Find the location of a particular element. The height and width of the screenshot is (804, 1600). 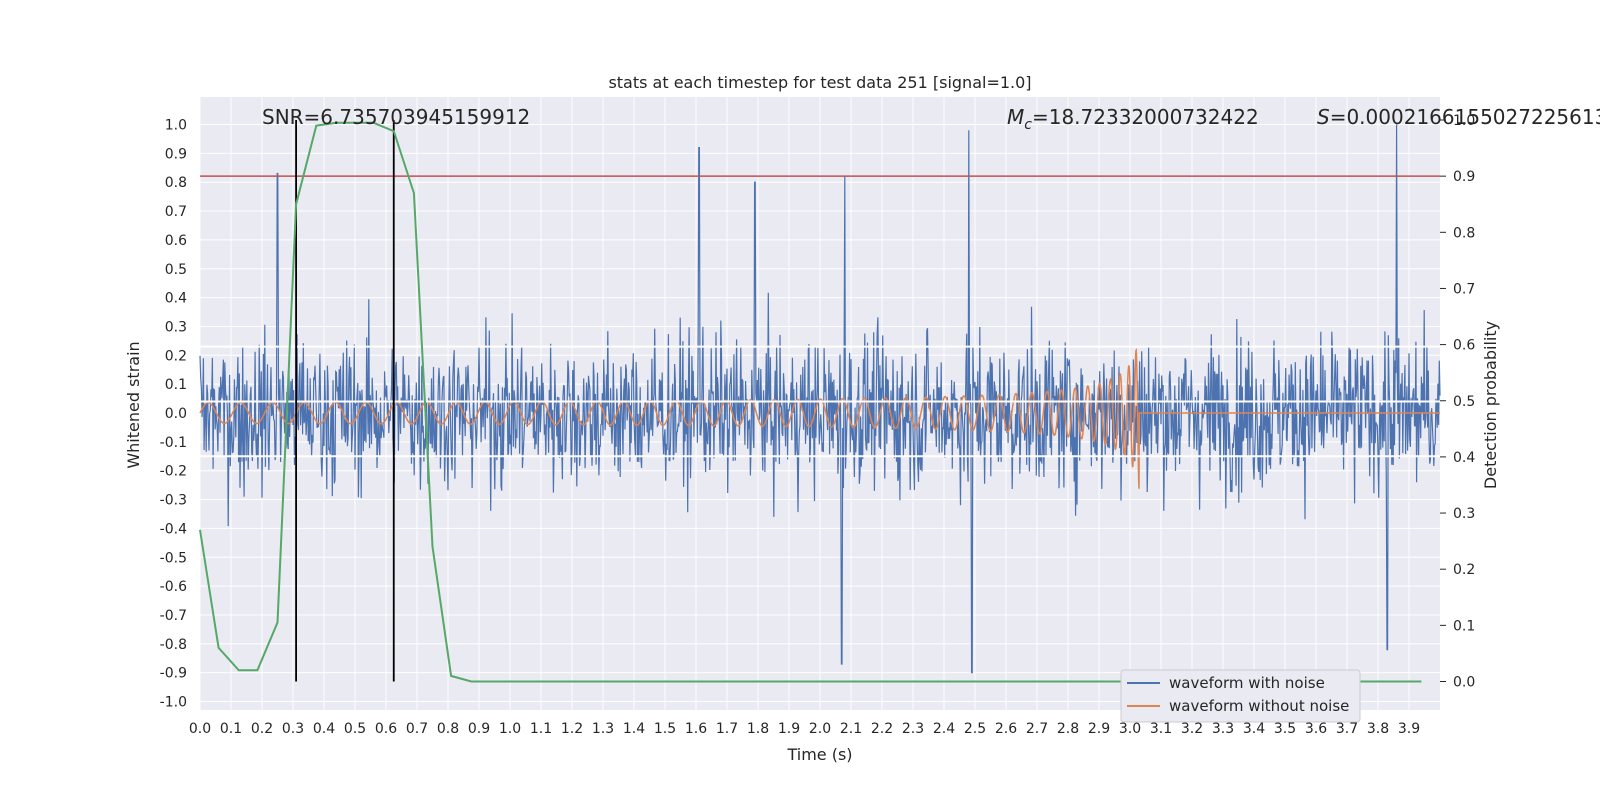

left-y-tick-label: 0.1 is located at coordinates (176, 385).